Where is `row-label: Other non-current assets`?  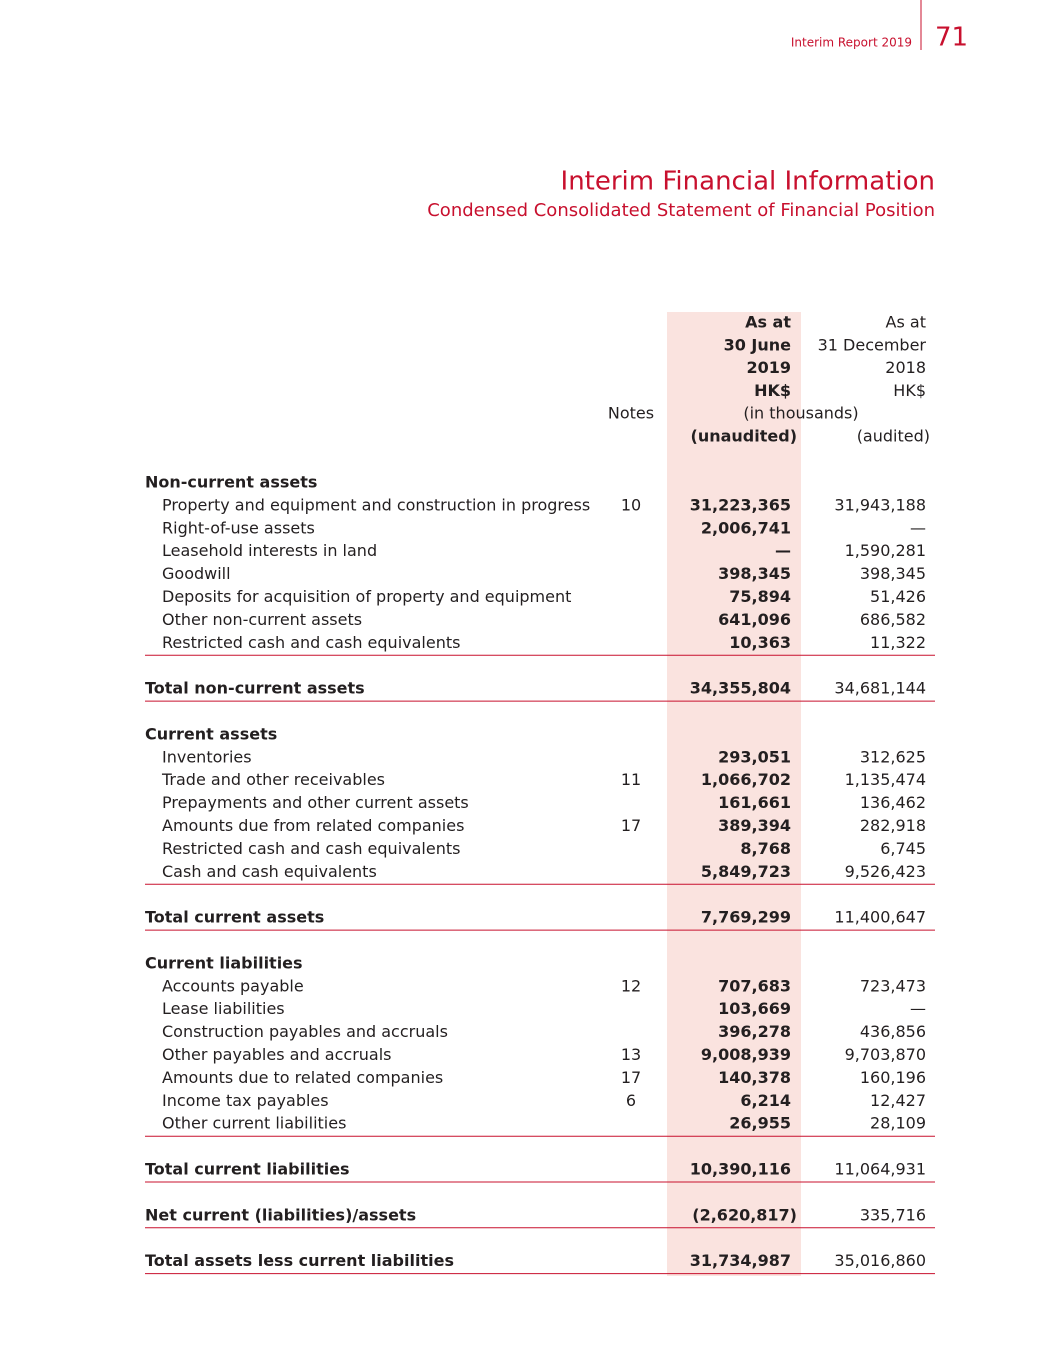 row-label: Other non-current assets is located at coordinates (262, 619).